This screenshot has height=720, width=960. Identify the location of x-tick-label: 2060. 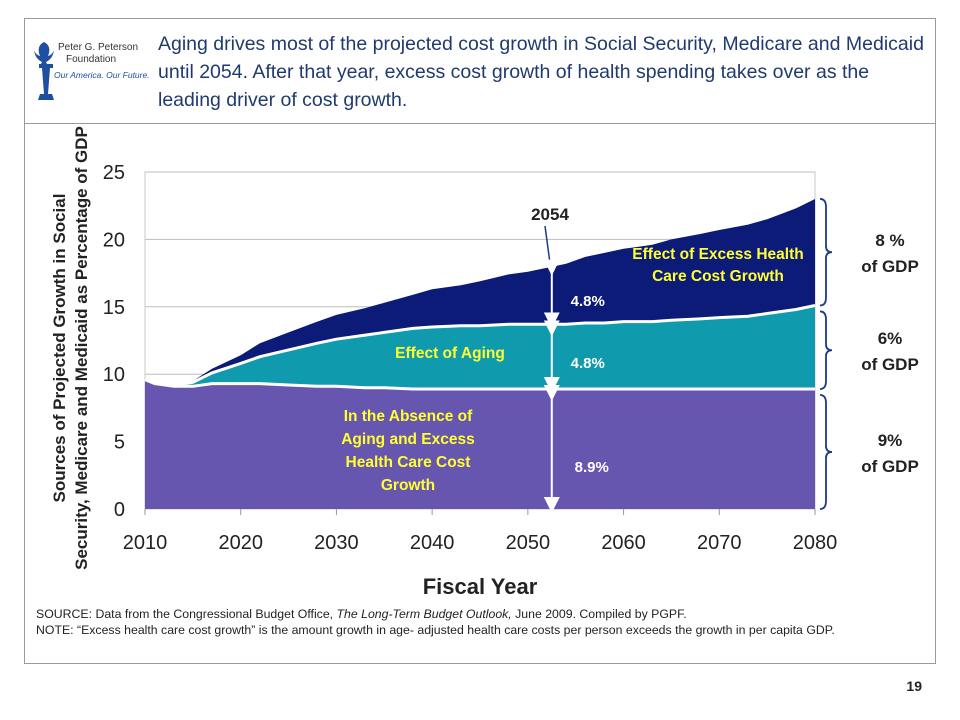
(623, 543).